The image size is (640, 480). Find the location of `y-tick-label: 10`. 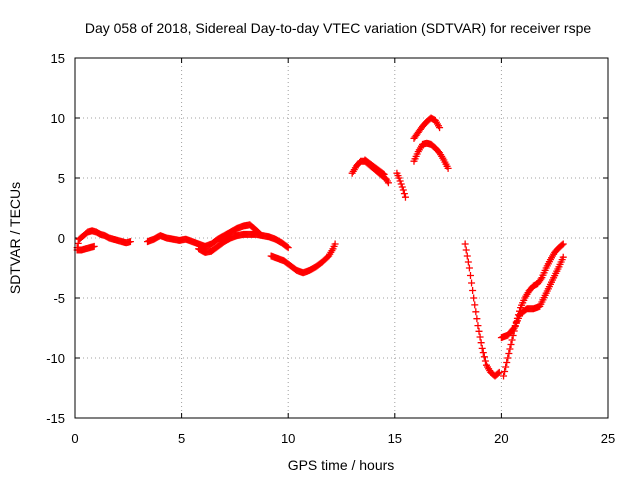

y-tick-label: 10 is located at coordinates (58, 118).